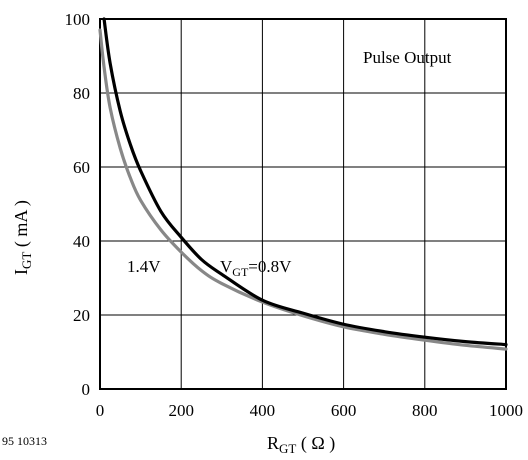  What do you see at coordinates (425, 410) in the screenshot?
I see `x-tick-label-800: 800` at bounding box center [425, 410].